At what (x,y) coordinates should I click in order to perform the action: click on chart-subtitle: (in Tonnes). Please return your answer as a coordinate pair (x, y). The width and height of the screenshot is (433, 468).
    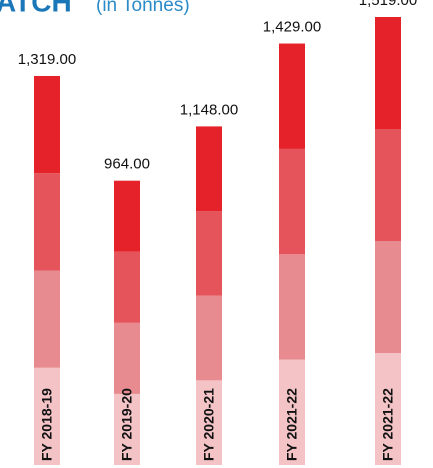
    Looking at the image, I should click on (143, 8).